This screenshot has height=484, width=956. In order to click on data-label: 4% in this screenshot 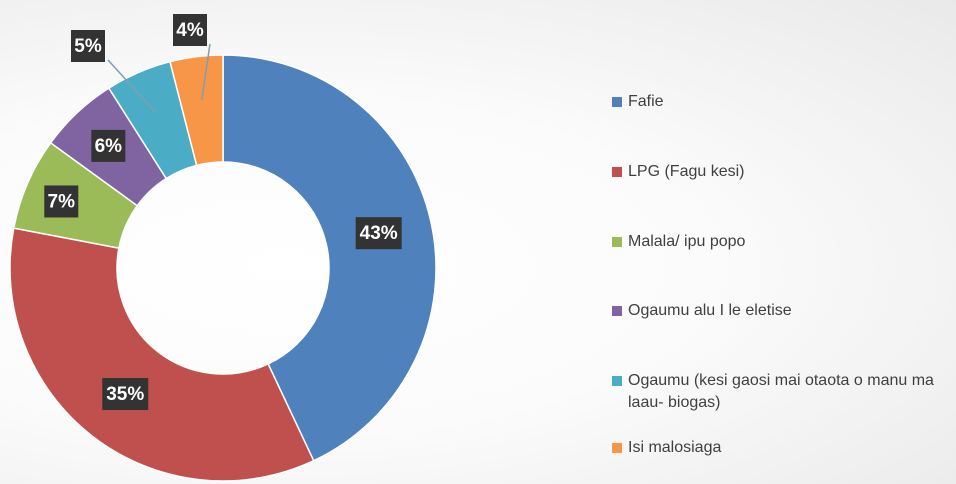, I will do `click(190, 30)`.